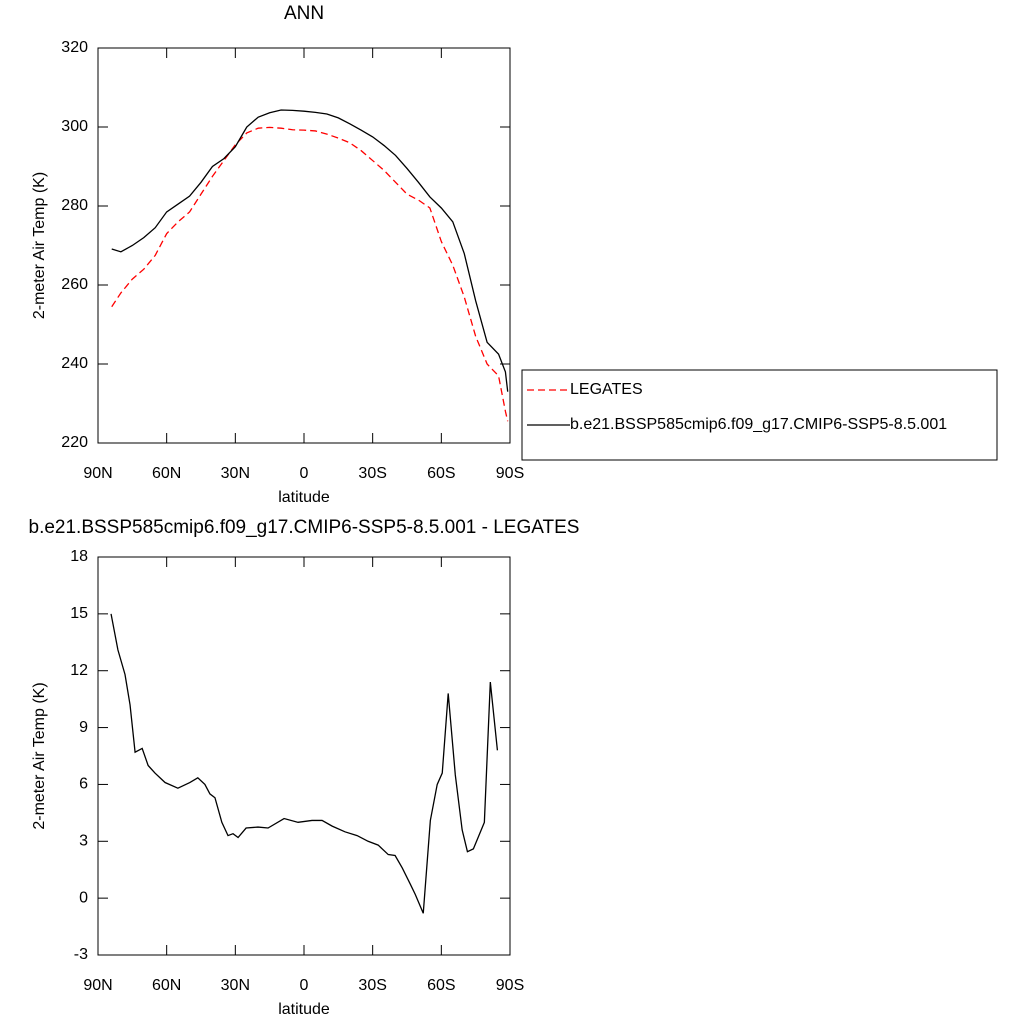 The width and height of the screenshot is (1024, 1024). I want to click on y-tick-label: 240, so click(74, 363).